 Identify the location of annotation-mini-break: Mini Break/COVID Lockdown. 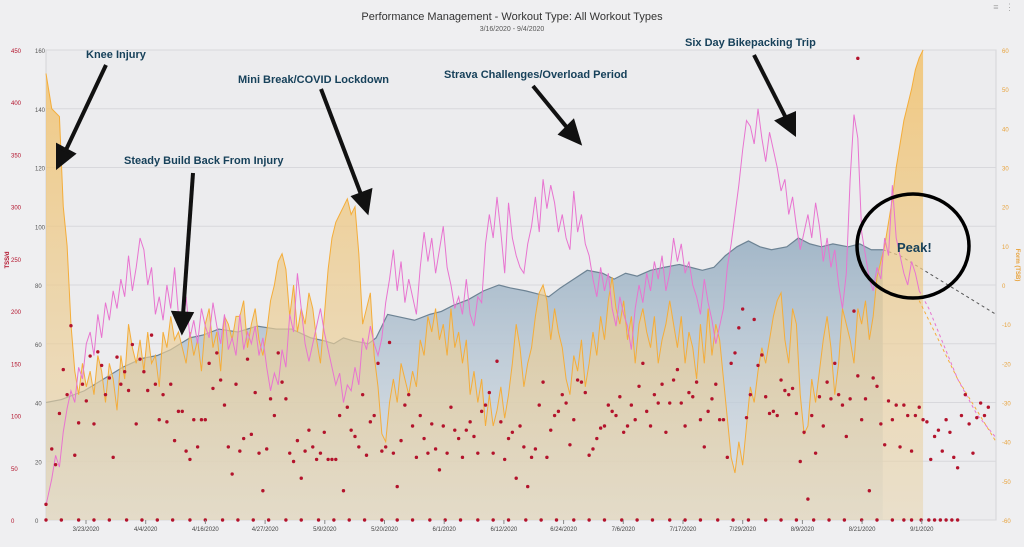
(313, 80).